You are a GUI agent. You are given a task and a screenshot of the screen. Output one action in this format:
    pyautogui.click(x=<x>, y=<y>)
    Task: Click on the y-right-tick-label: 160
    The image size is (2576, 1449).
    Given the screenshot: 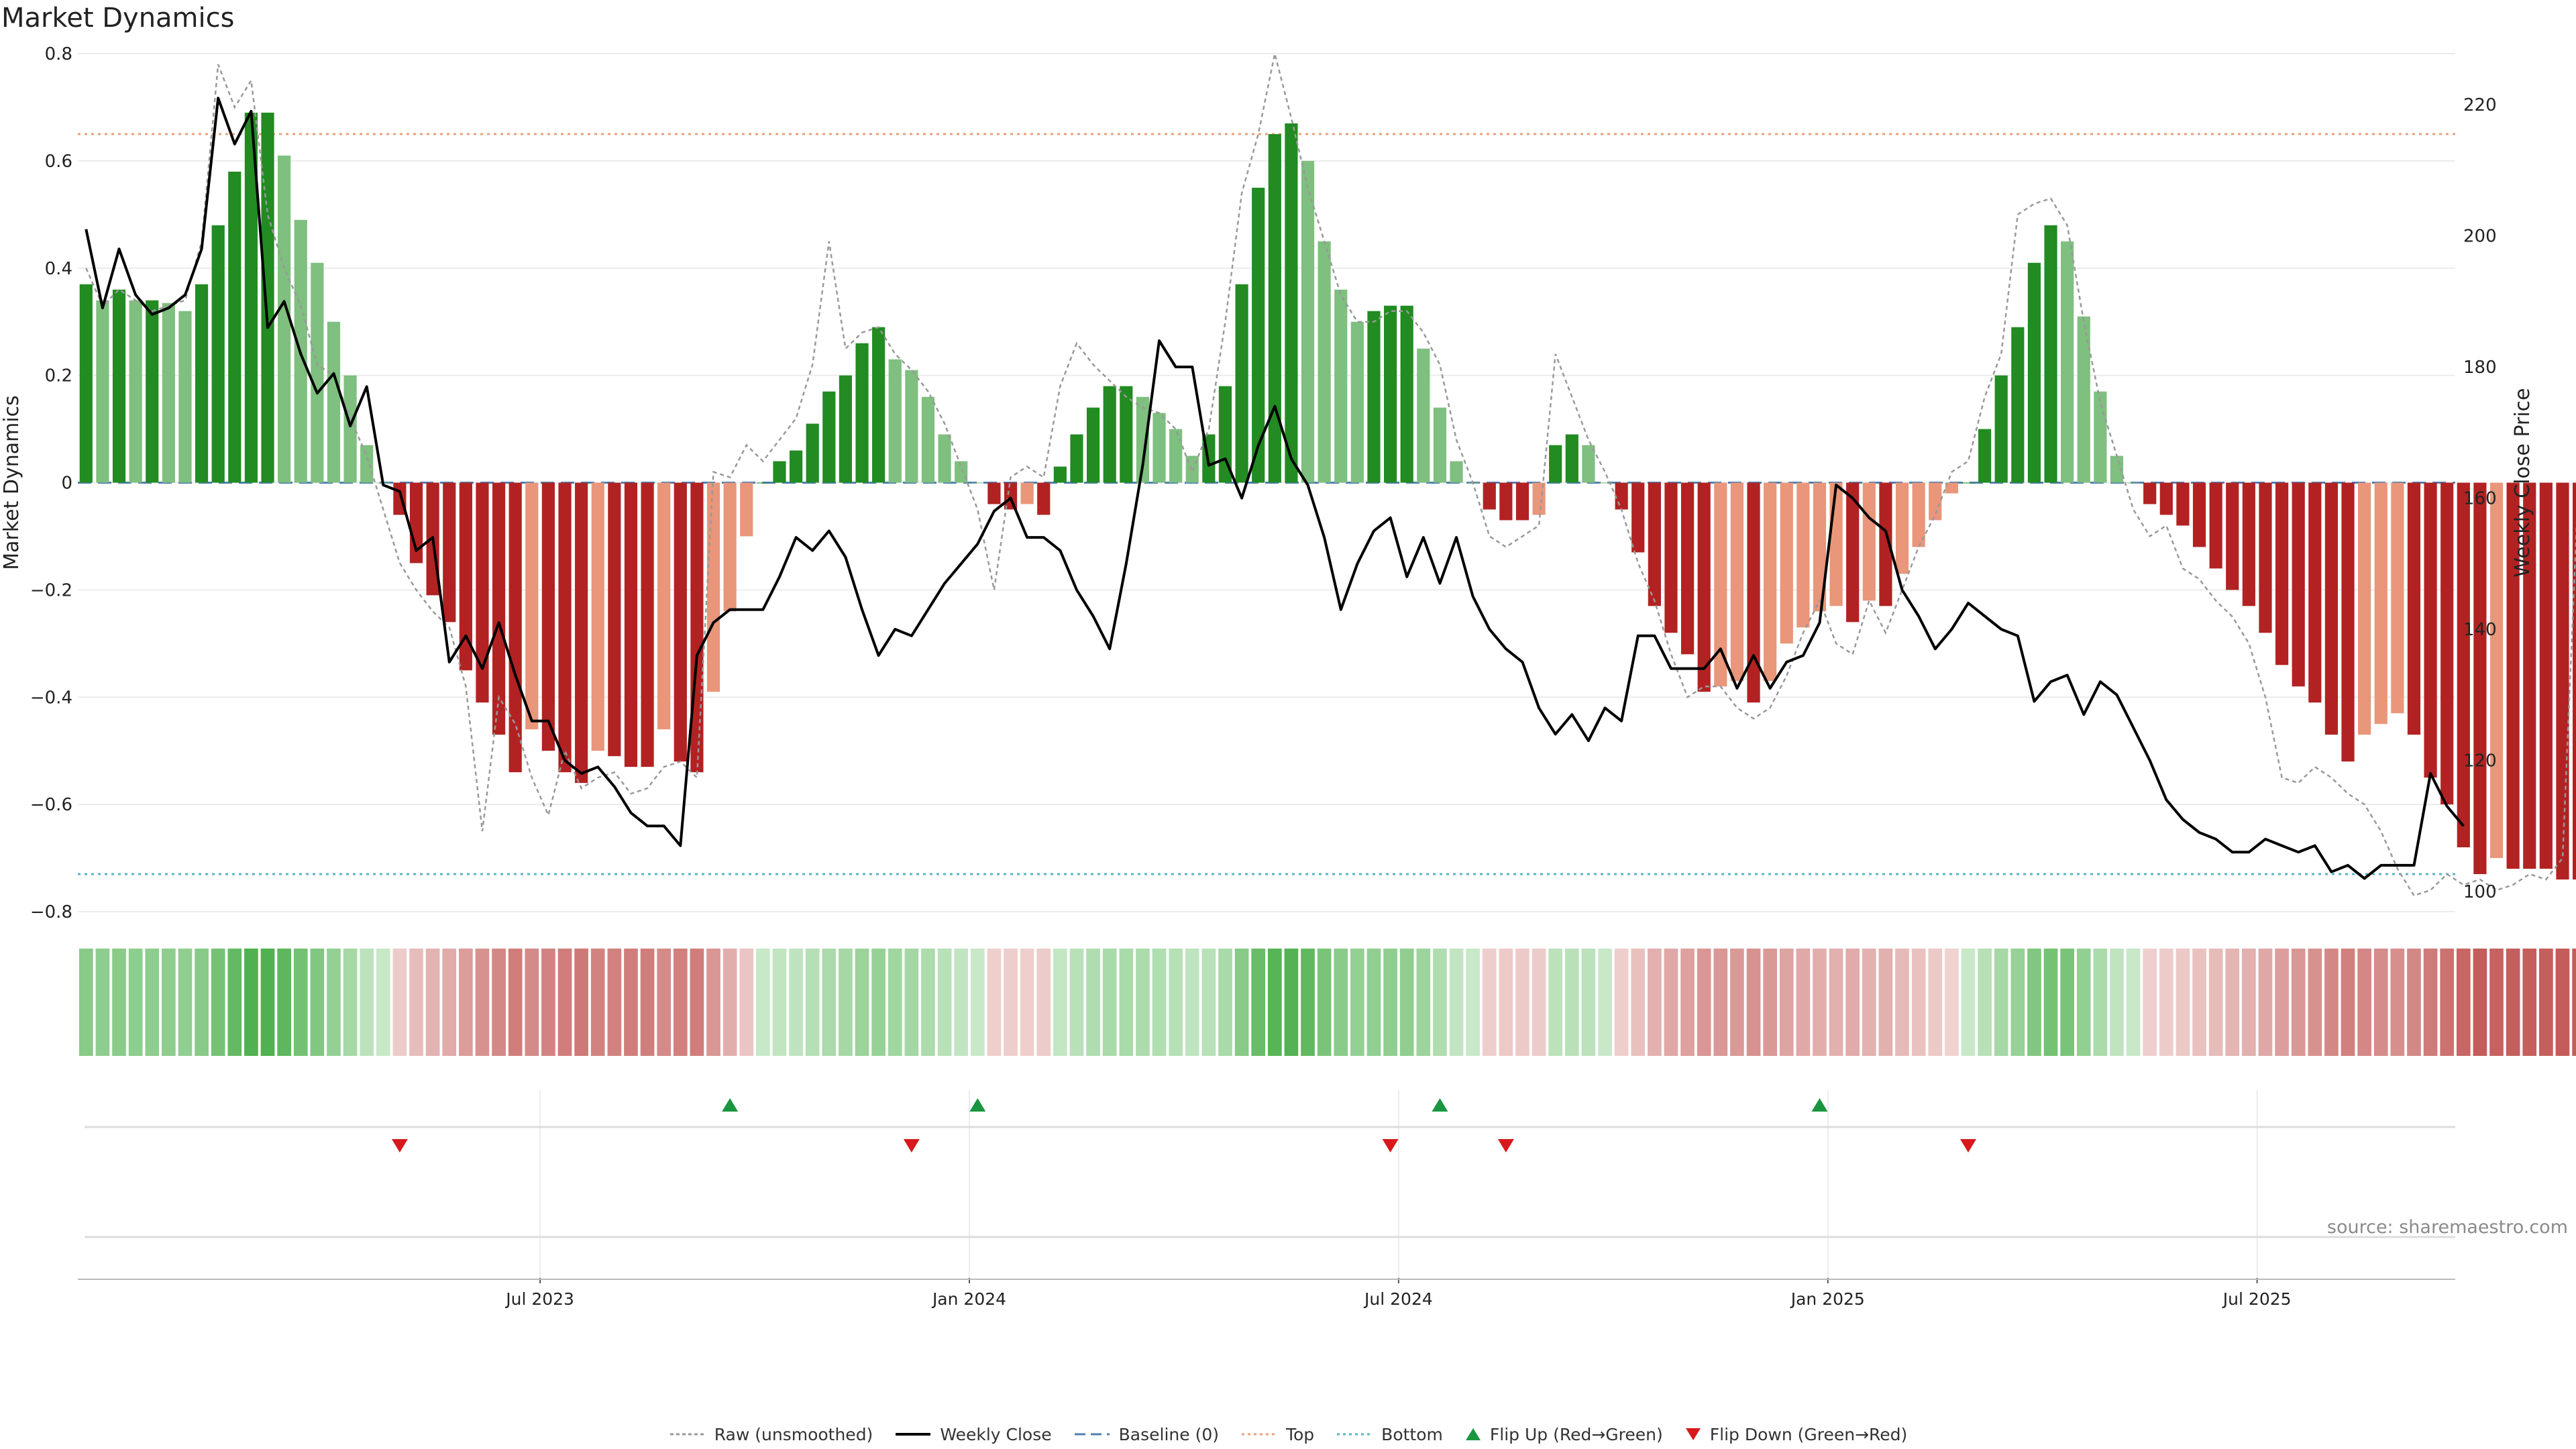 What is the action you would take?
    pyautogui.click(x=2480, y=499)
    